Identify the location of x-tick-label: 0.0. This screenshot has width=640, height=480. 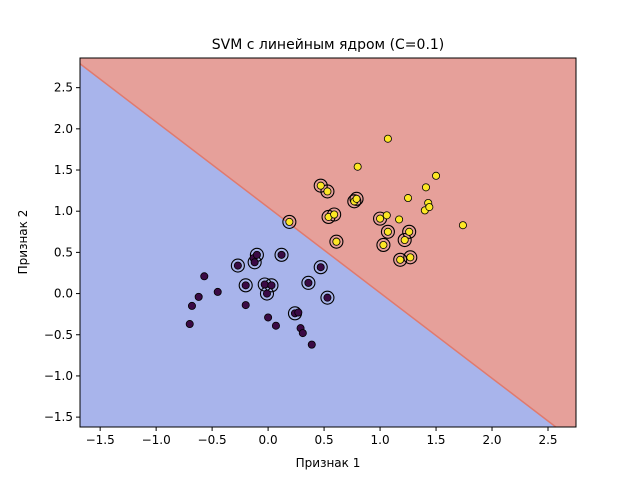
(268, 440).